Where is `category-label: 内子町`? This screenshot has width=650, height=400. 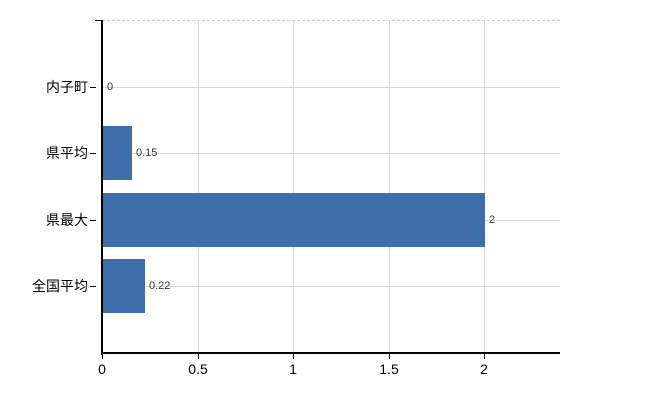
category-label: 内子町 is located at coordinates (67, 87).